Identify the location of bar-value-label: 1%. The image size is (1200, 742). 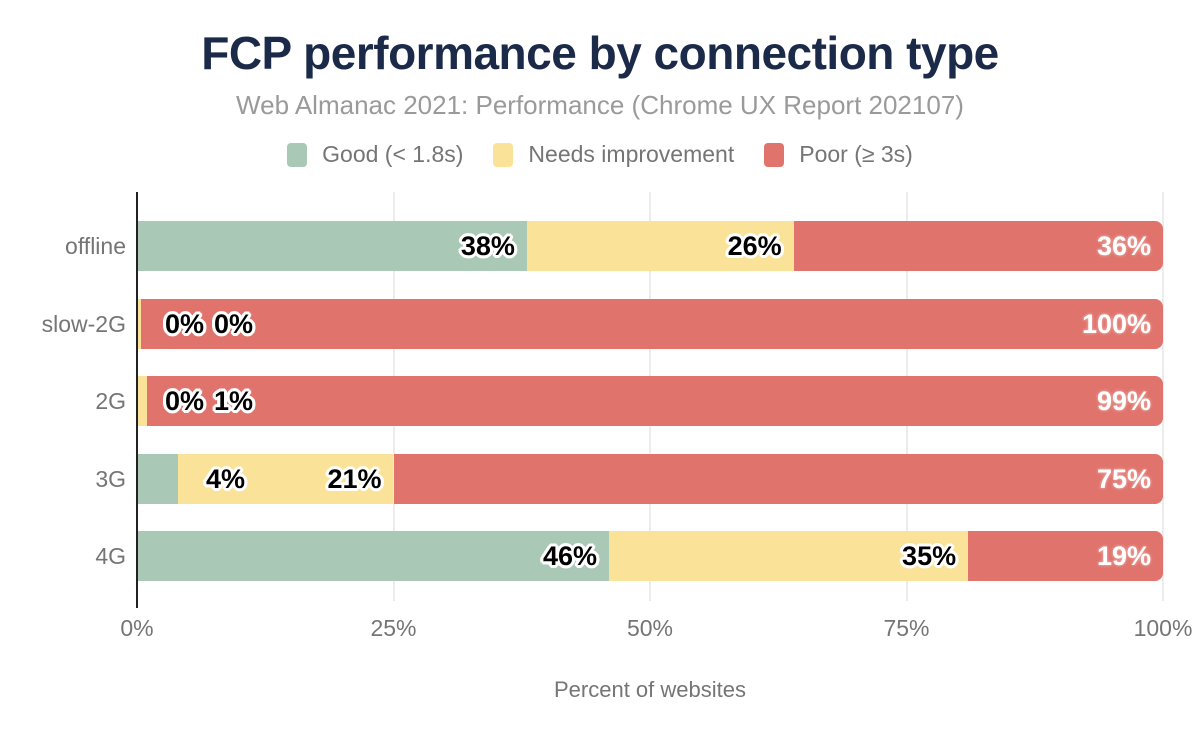
(234, 401).